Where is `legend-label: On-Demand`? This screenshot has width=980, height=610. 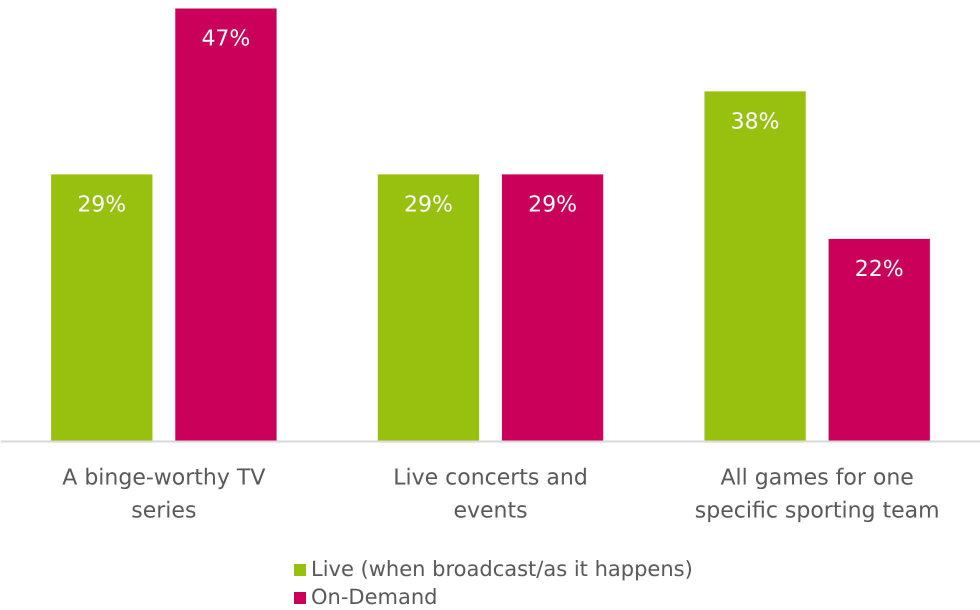
legend-label: On-Demand is located at coordinates (374, 597).